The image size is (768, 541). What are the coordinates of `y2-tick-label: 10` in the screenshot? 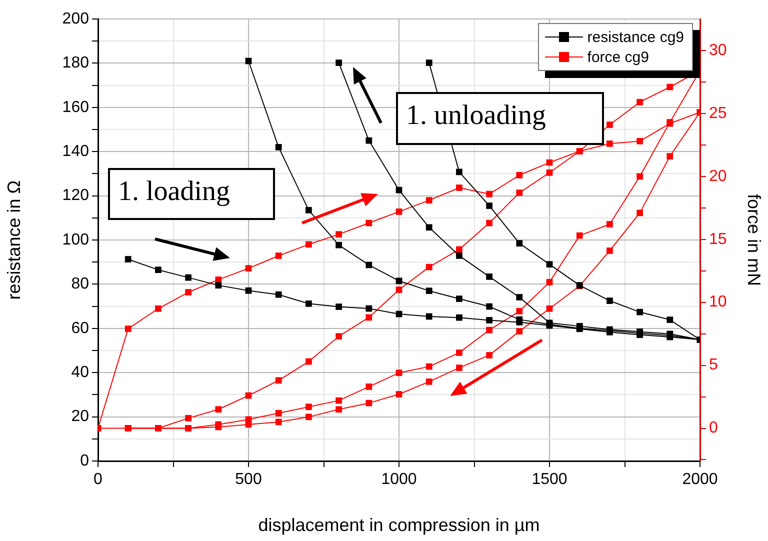 It's located at (718, 302).